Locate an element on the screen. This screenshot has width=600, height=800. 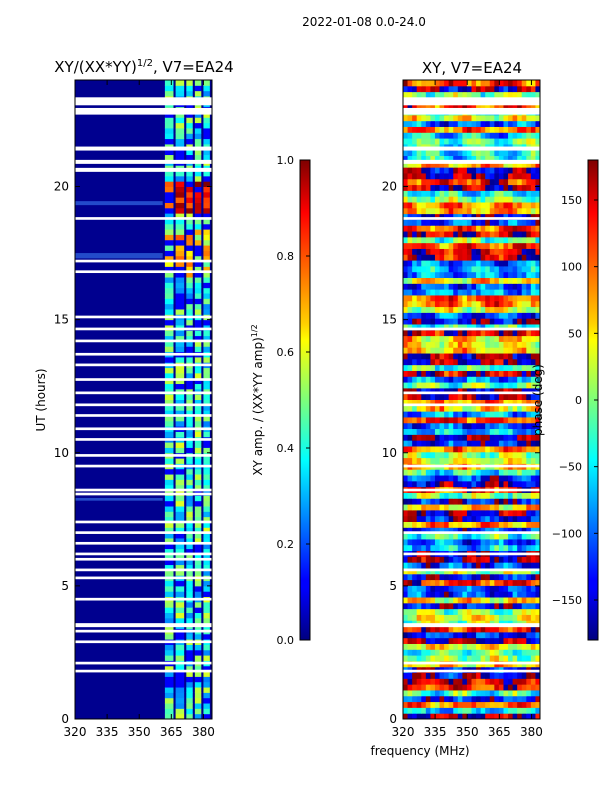
y-tick-label: 0 is located at coordinates (65, 719).